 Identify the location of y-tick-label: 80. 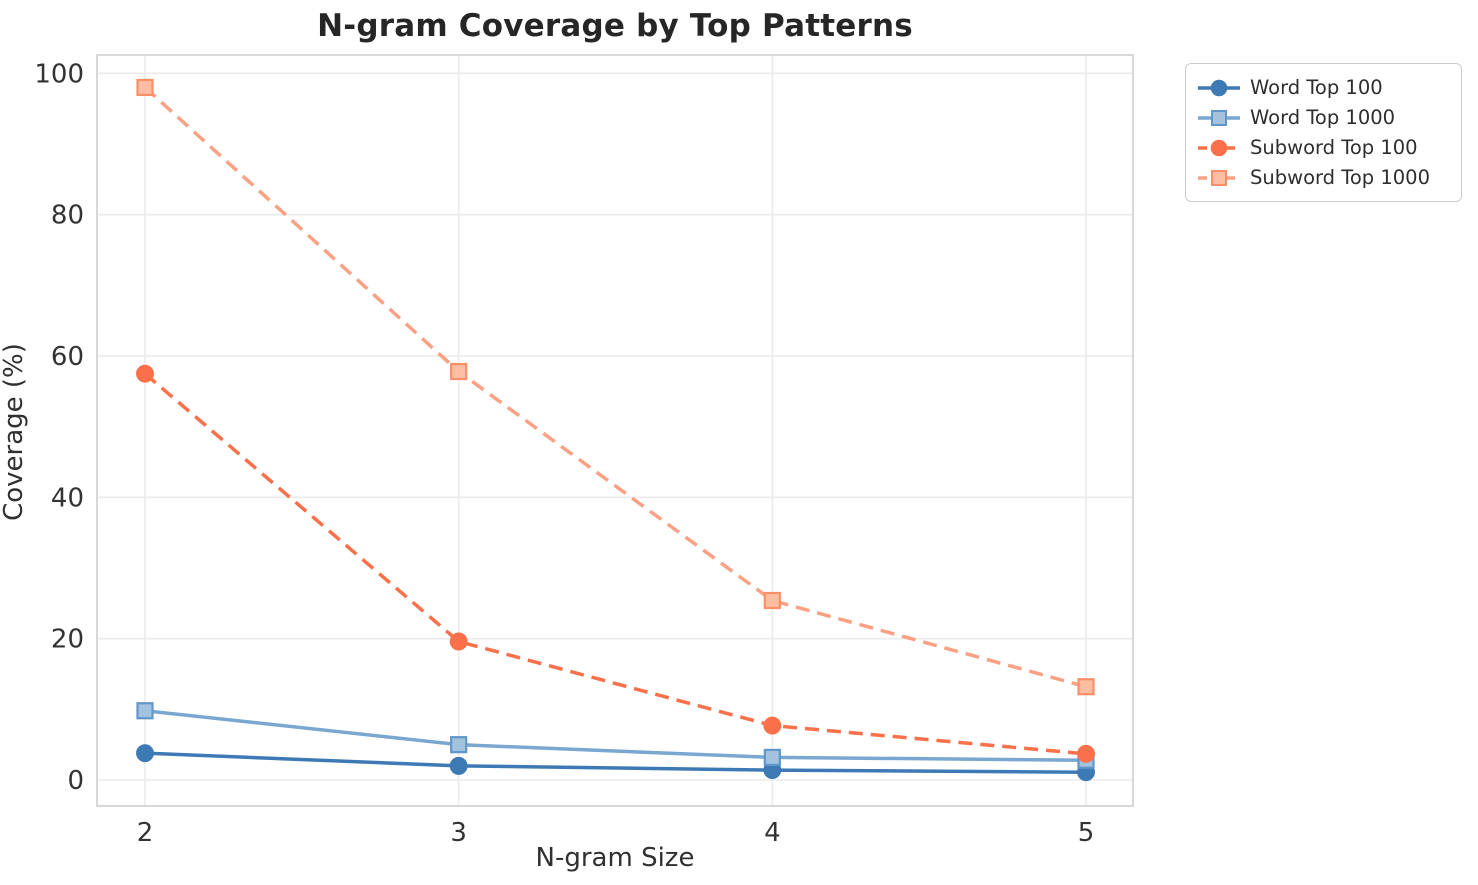
(67, 216).